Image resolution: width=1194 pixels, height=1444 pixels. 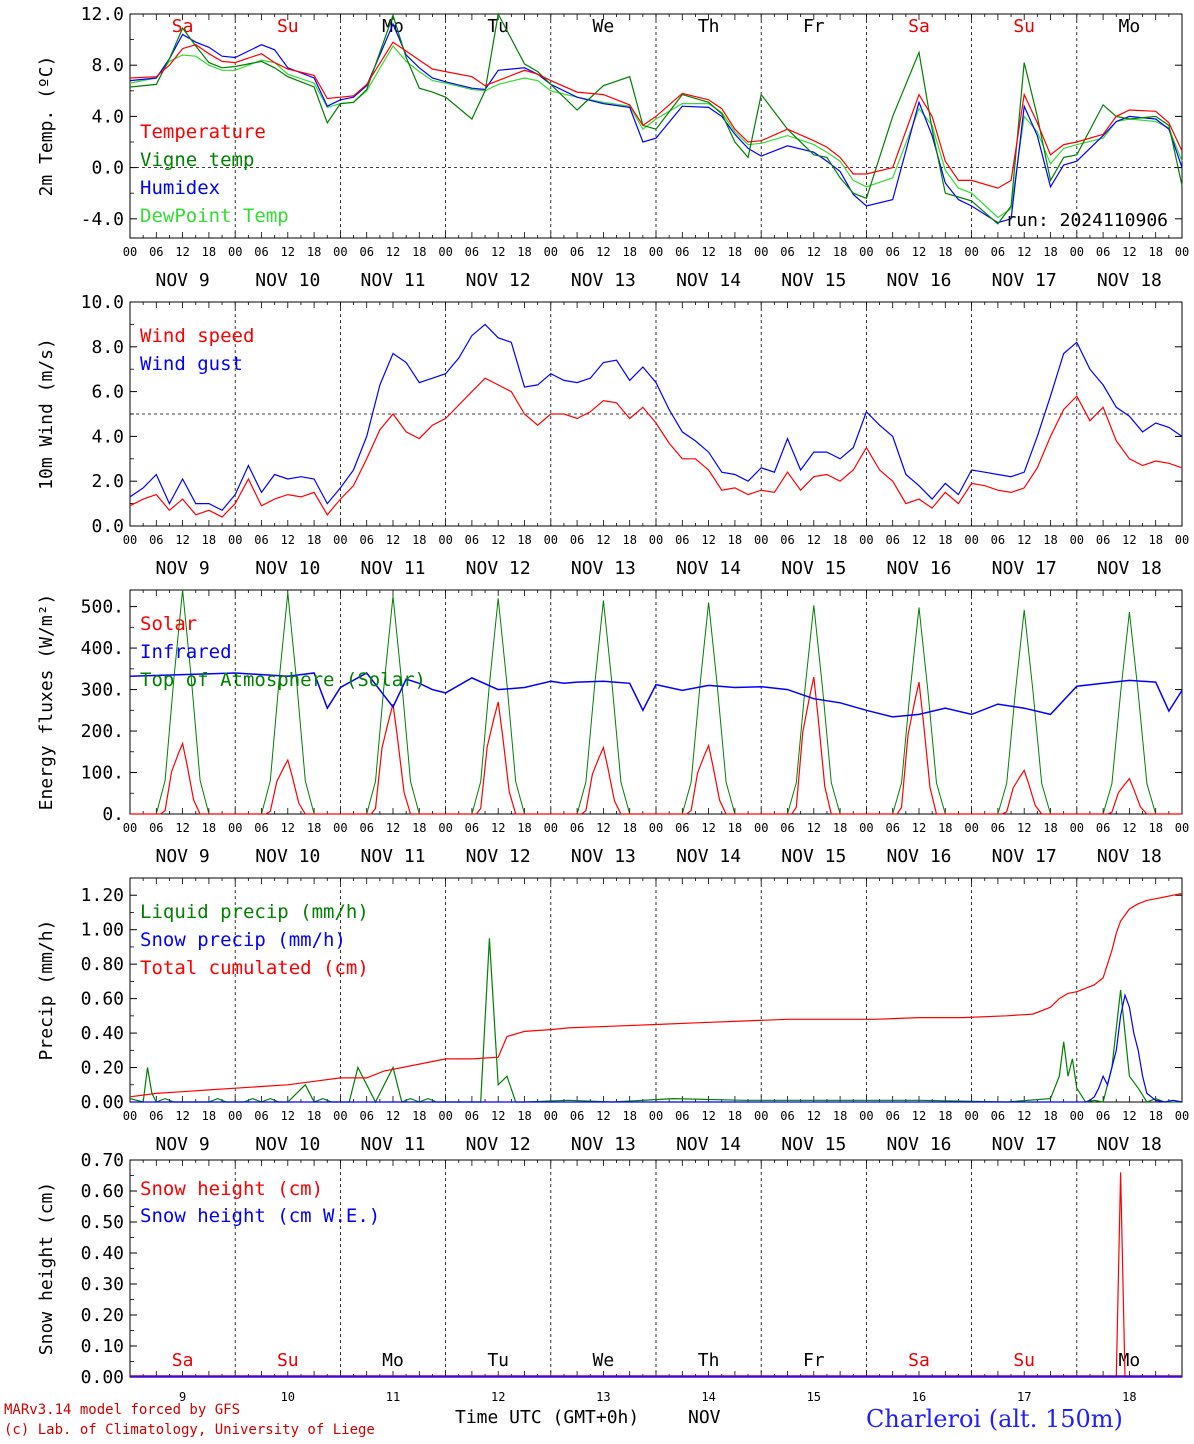 What do you see at coordinates (603, 1397) in the screenshot?
I see `snow-day-number: 13` at bounding box center [603, 1397].